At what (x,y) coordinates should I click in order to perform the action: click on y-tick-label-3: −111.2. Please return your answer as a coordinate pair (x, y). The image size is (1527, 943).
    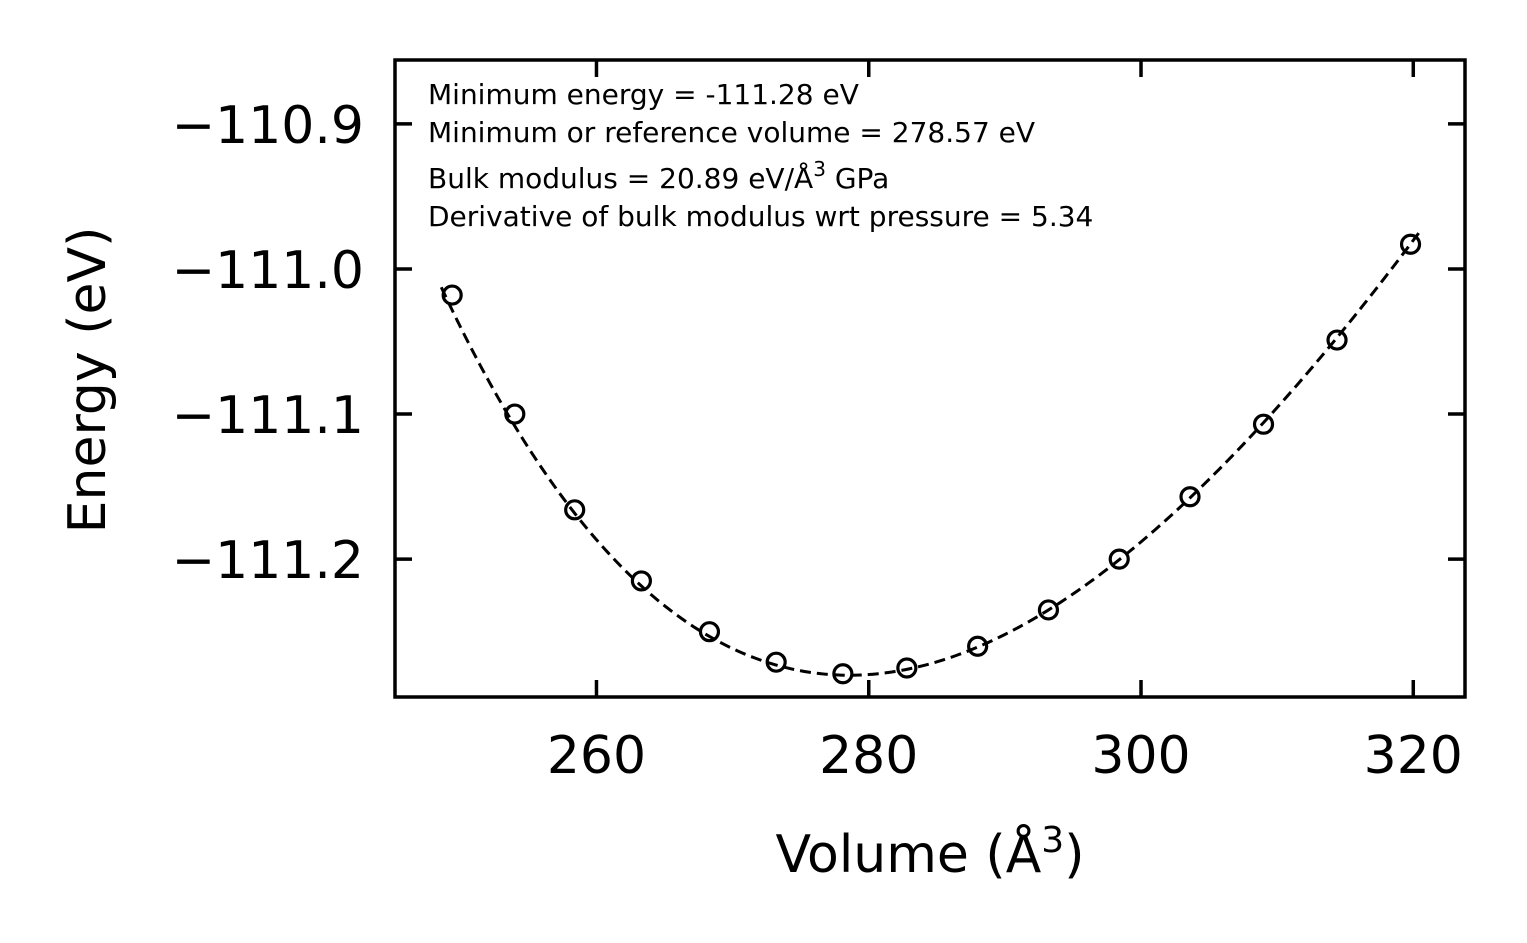
    Looking at the image, I should click on (268, 561).